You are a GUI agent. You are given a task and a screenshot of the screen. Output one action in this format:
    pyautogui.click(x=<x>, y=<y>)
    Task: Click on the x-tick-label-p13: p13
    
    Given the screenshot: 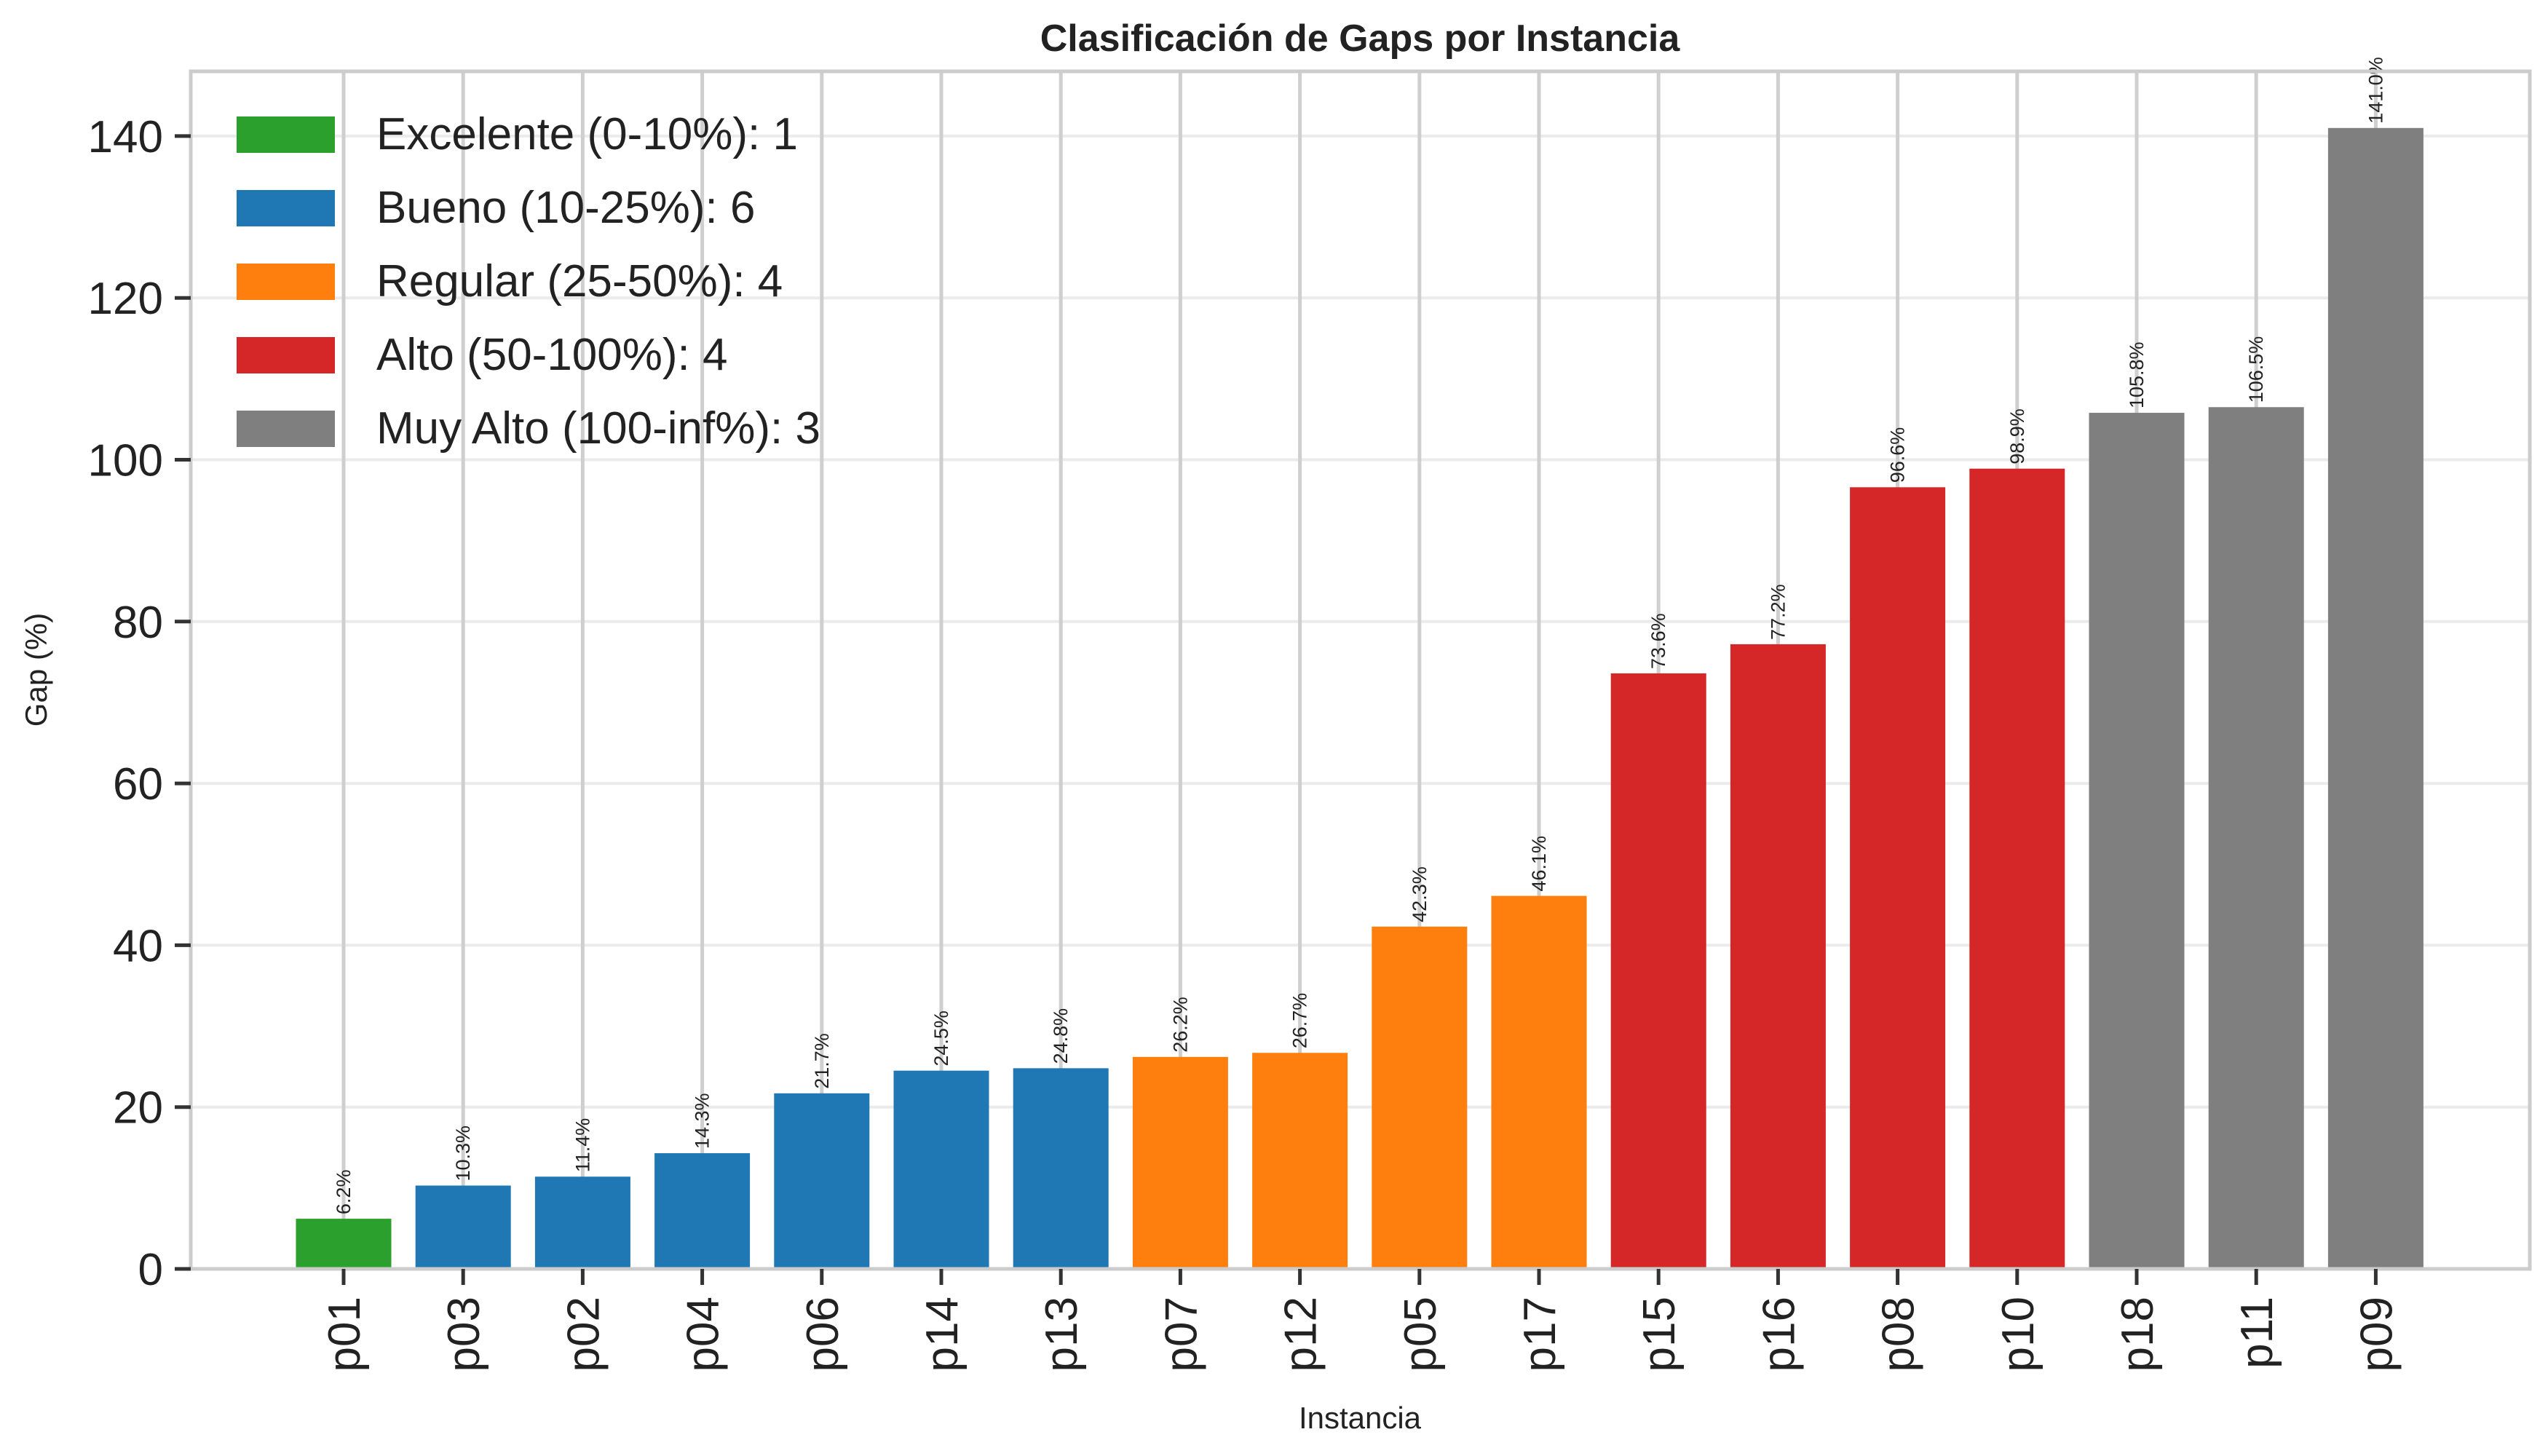 What is the action you would take?
    pyautogui.click(x=1062, y=1334)
    